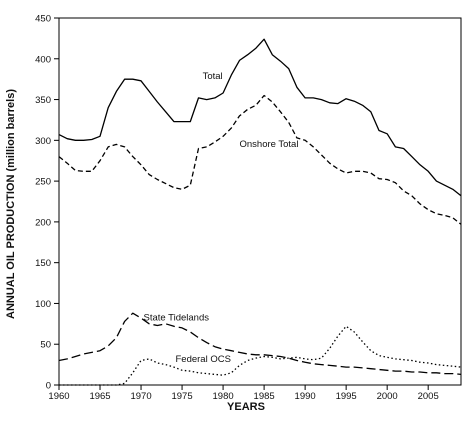 The width and height of the screenshot is (468, 422). I want to click on y-tick-label: 250, so click(43, 182).